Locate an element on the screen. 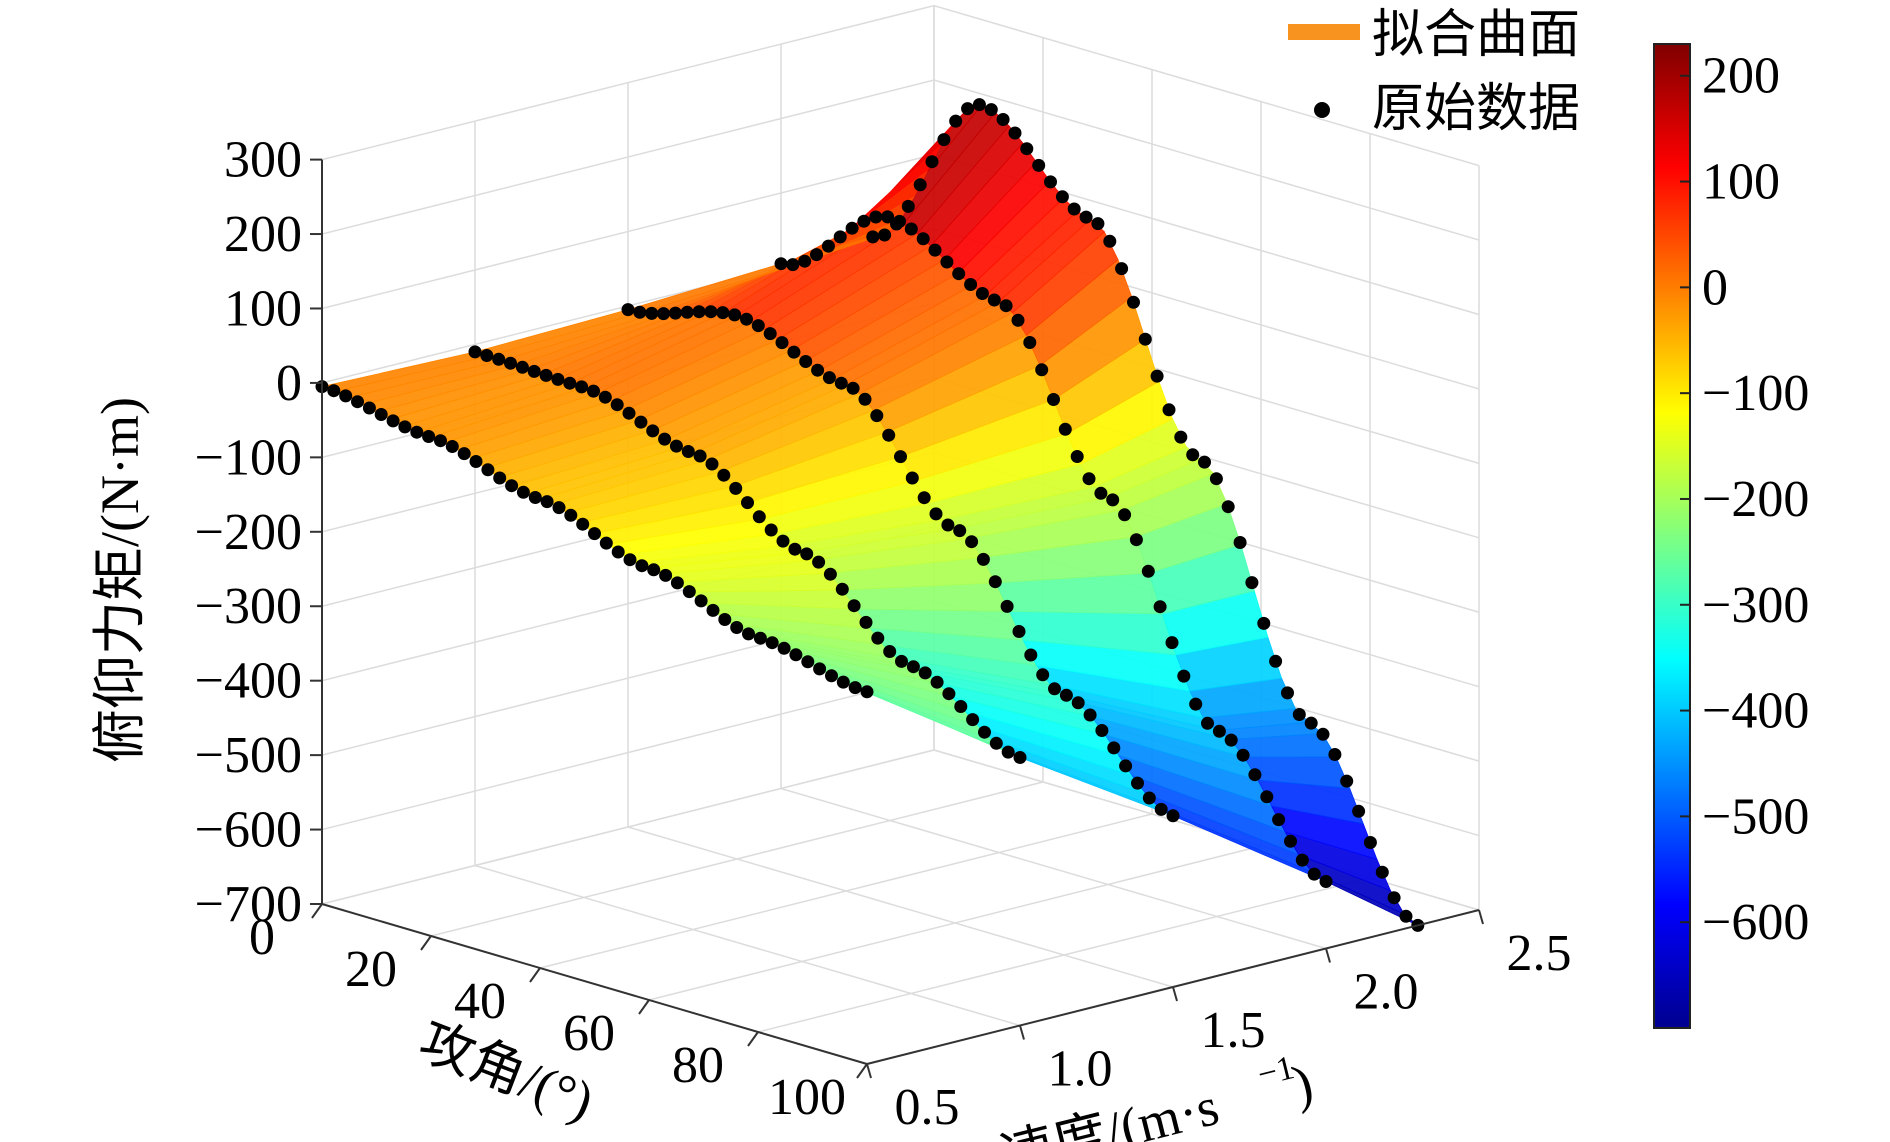  y-tick is located at coordinates (1175, 994).